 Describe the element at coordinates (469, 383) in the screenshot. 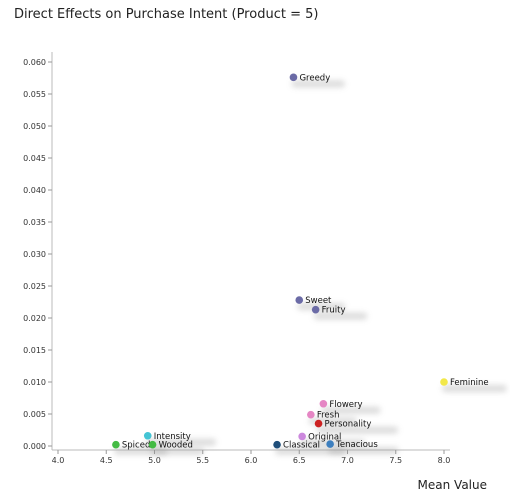

I see `point-label: Feminine` at that location.